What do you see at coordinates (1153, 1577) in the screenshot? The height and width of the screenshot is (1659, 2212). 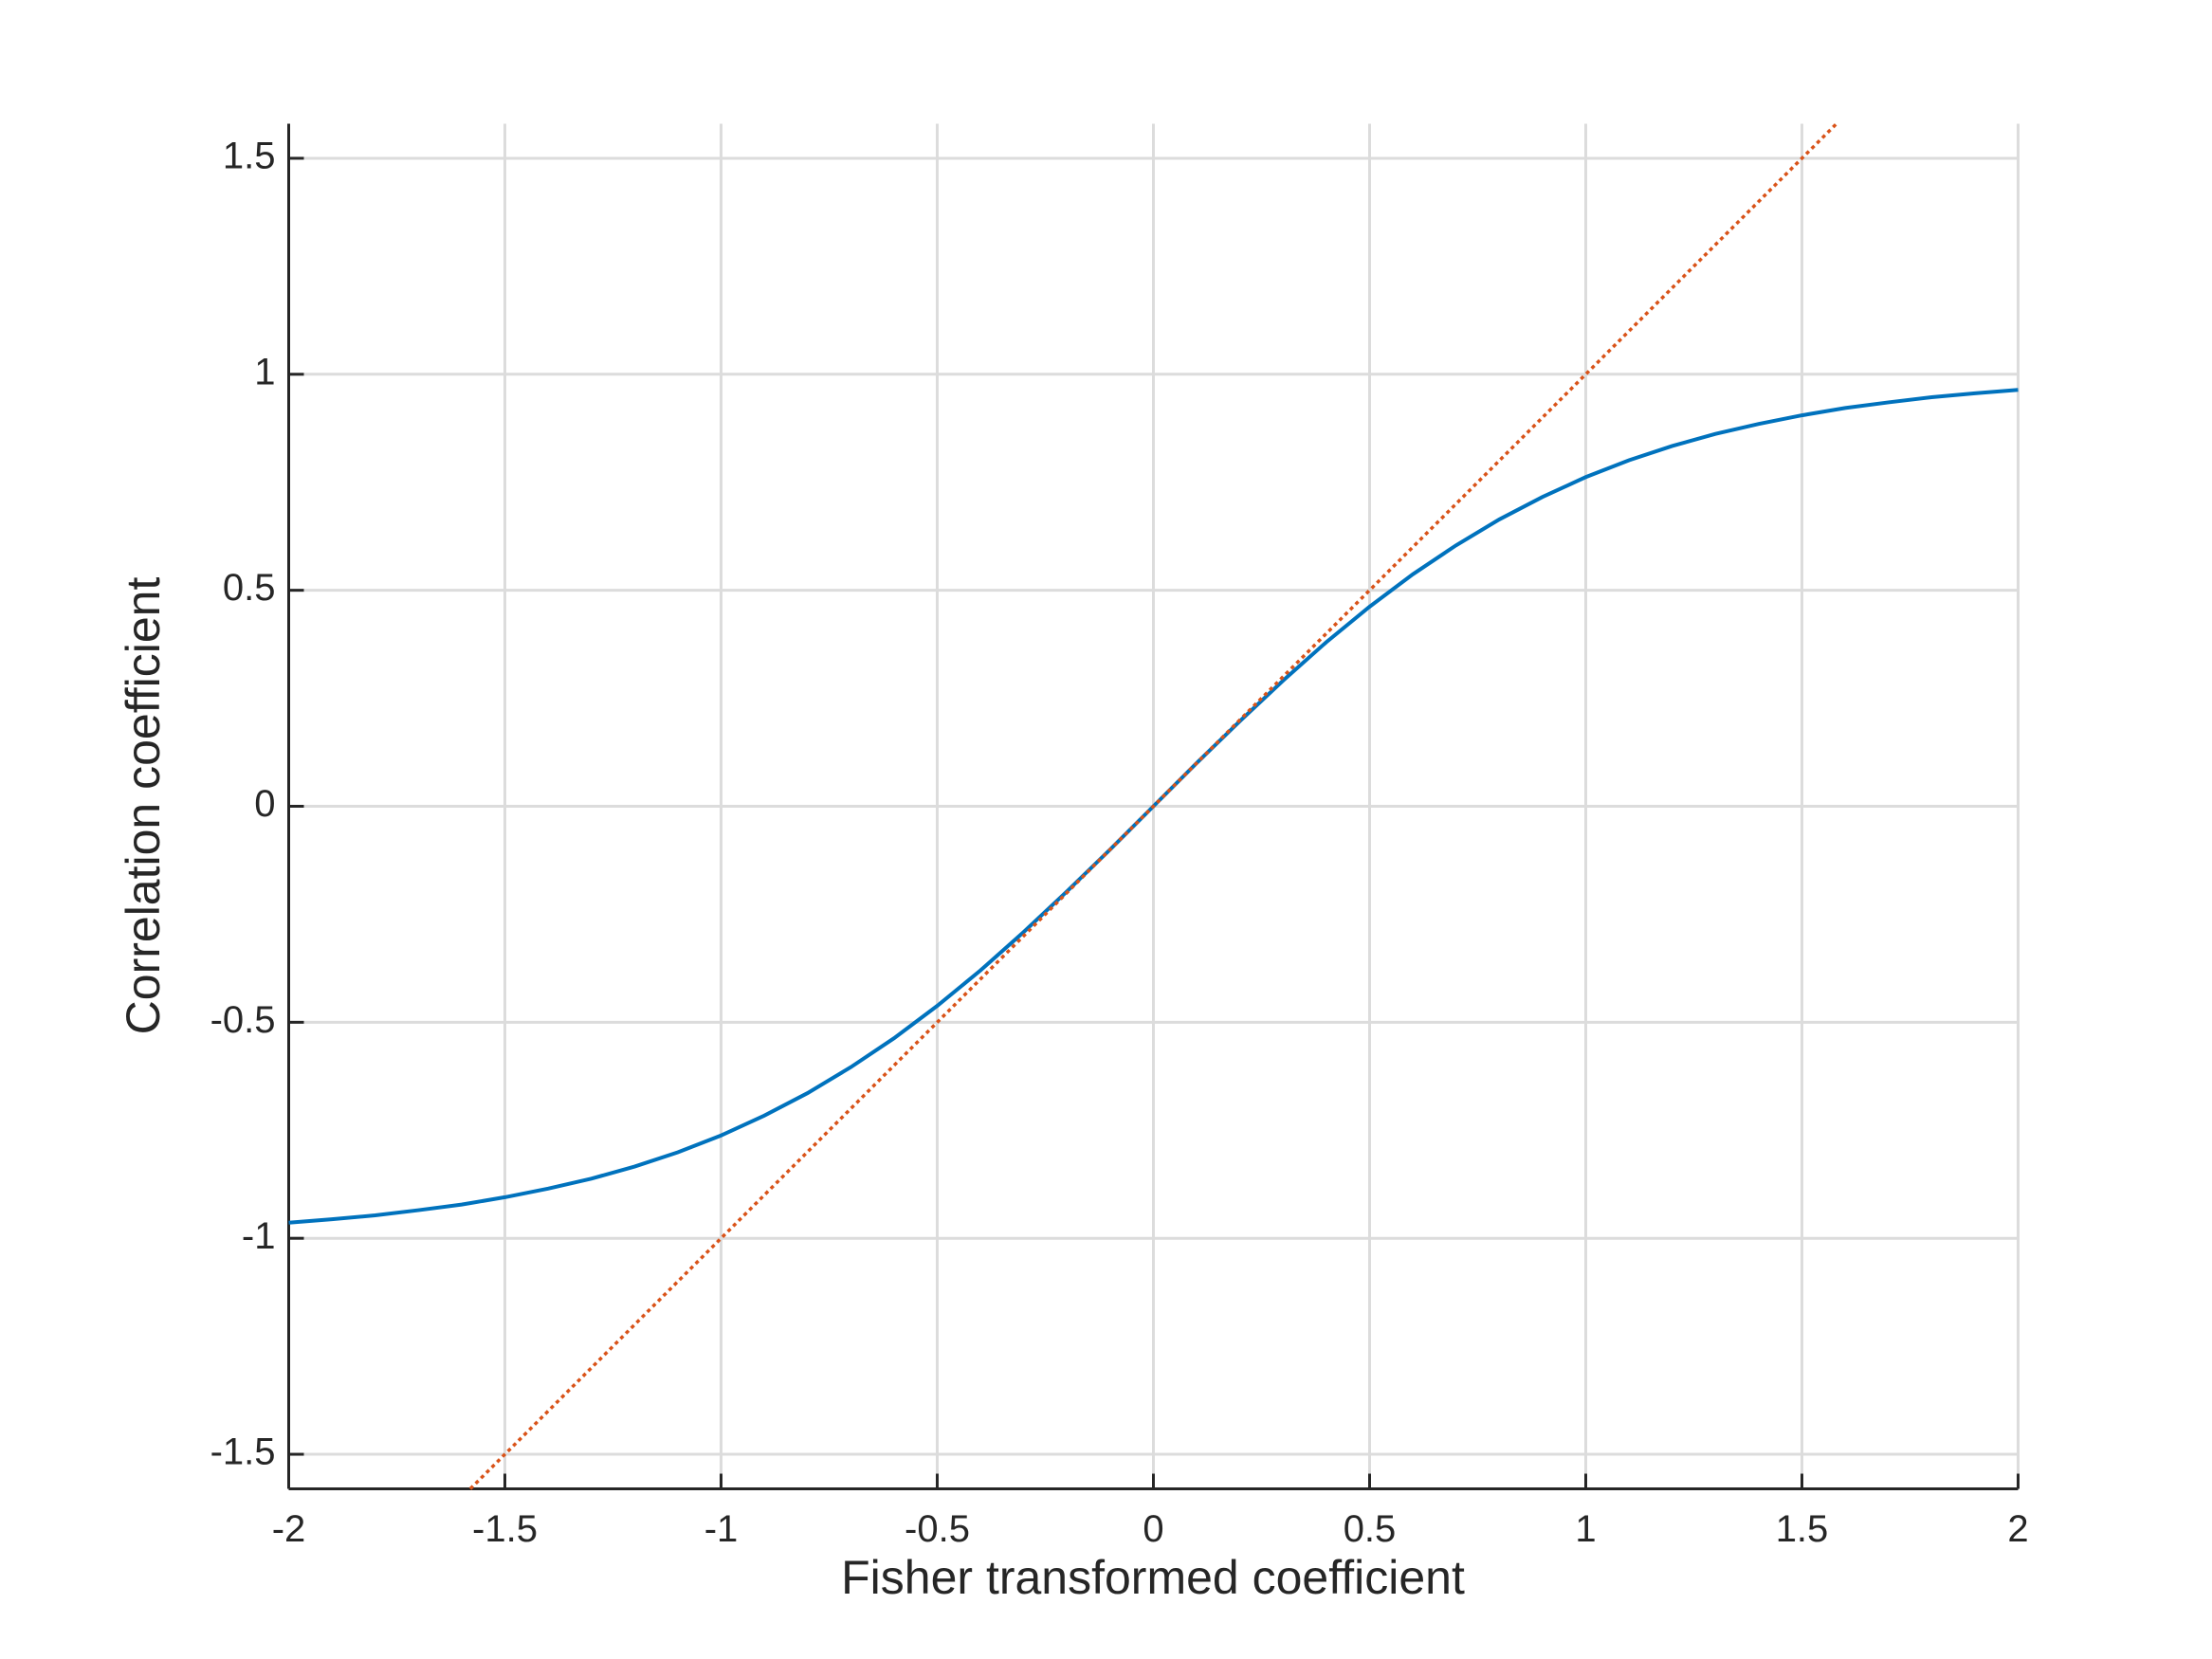 I see `x-axis-label: Fisher transformed coefficient` at bounding box center [1153, 1577].